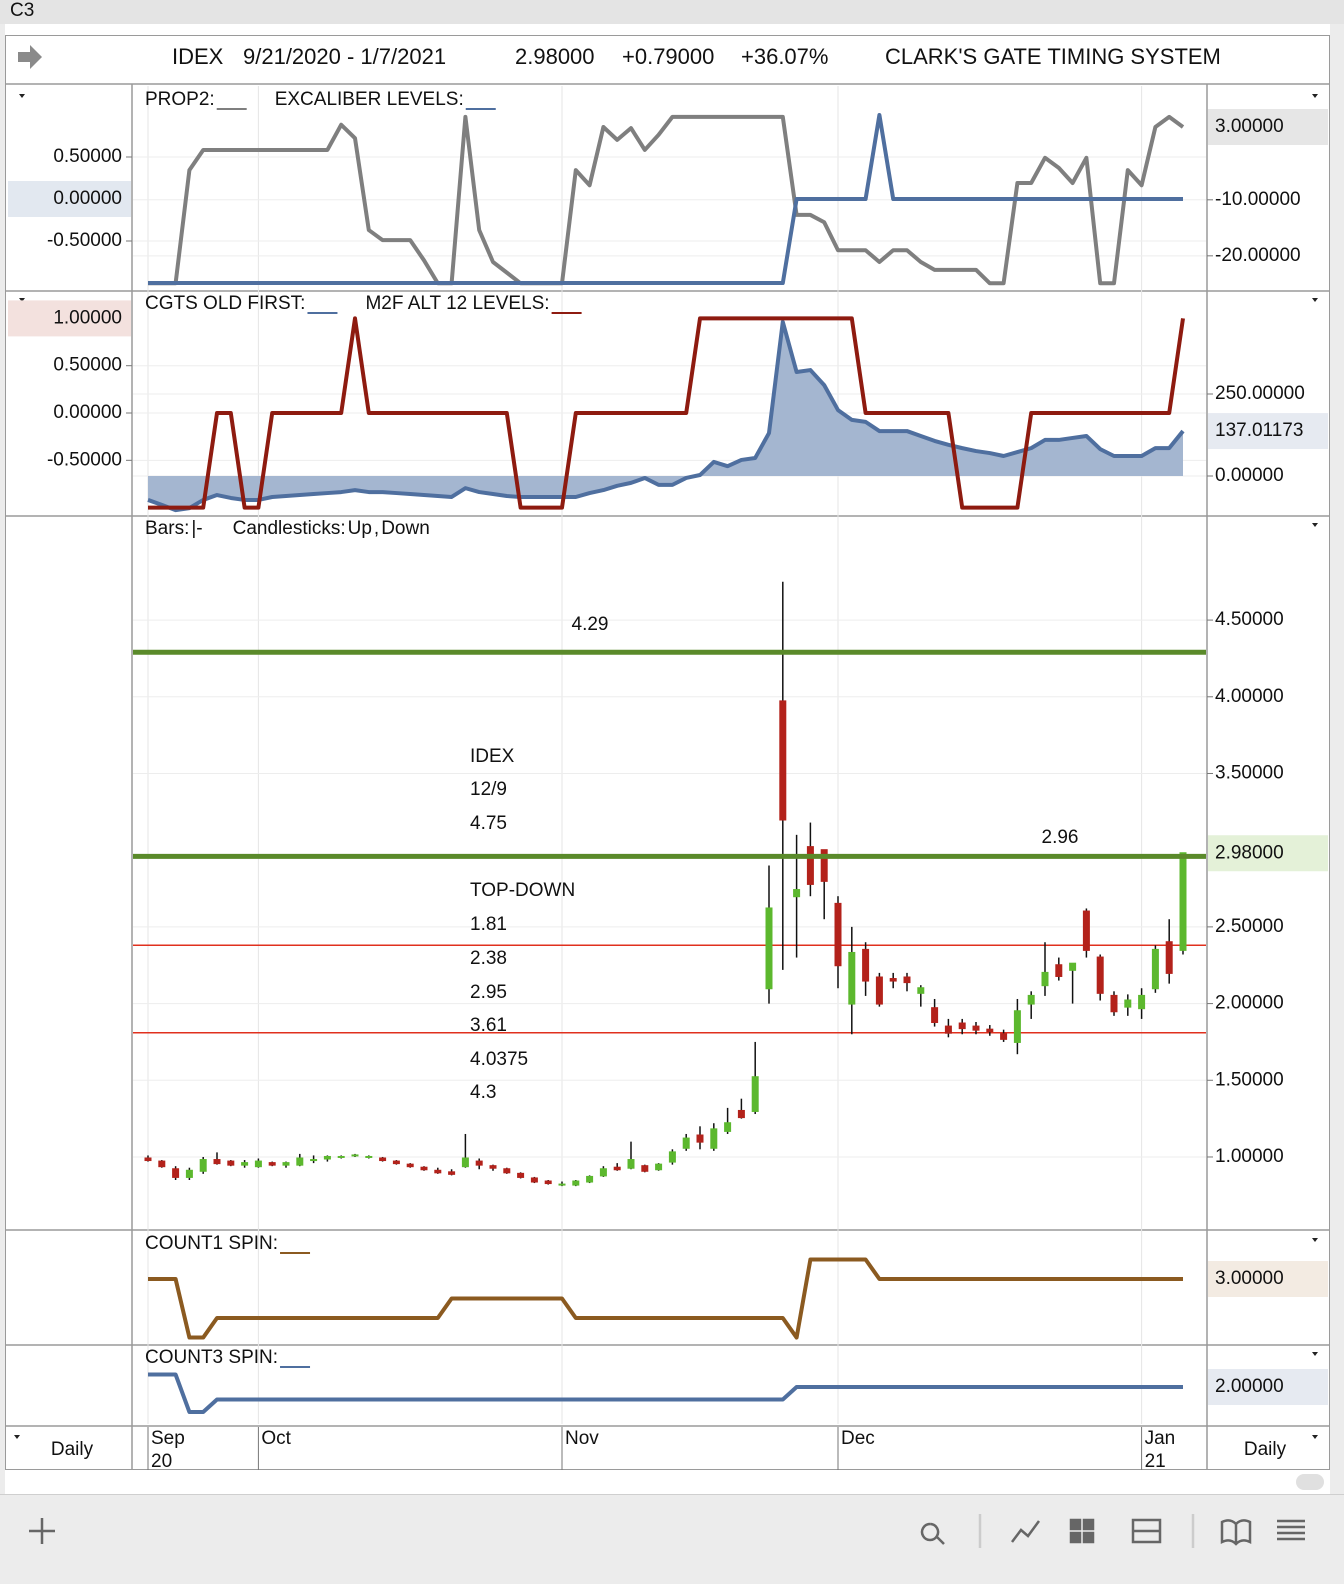 The width and height of the screenshot is (1344, 1584). What do you see at coordinates (1082, 1531) in the screenshot?
I see `layout-icon` at bounding box center [1082, 1531].